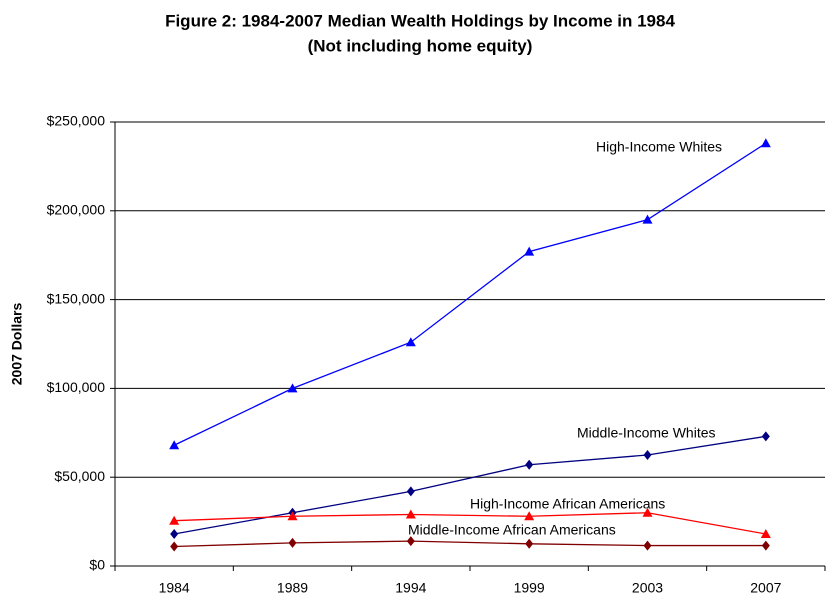 The image size is (837, 602). I want to click on y-tick-label: $250,000, so click(76, 121).